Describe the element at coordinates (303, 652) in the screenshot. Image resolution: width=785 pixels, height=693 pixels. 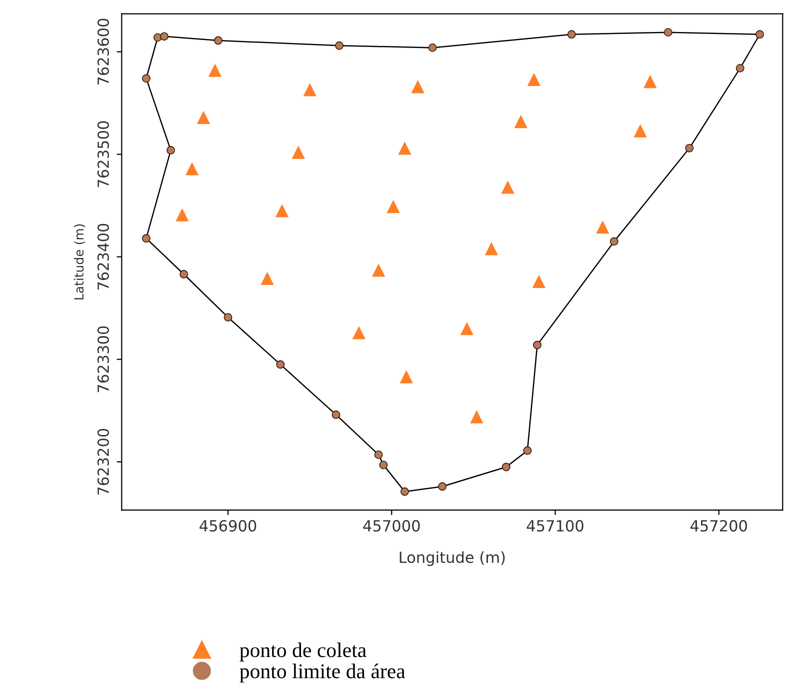
I see `legend-label: ponto de coleta` at that location.